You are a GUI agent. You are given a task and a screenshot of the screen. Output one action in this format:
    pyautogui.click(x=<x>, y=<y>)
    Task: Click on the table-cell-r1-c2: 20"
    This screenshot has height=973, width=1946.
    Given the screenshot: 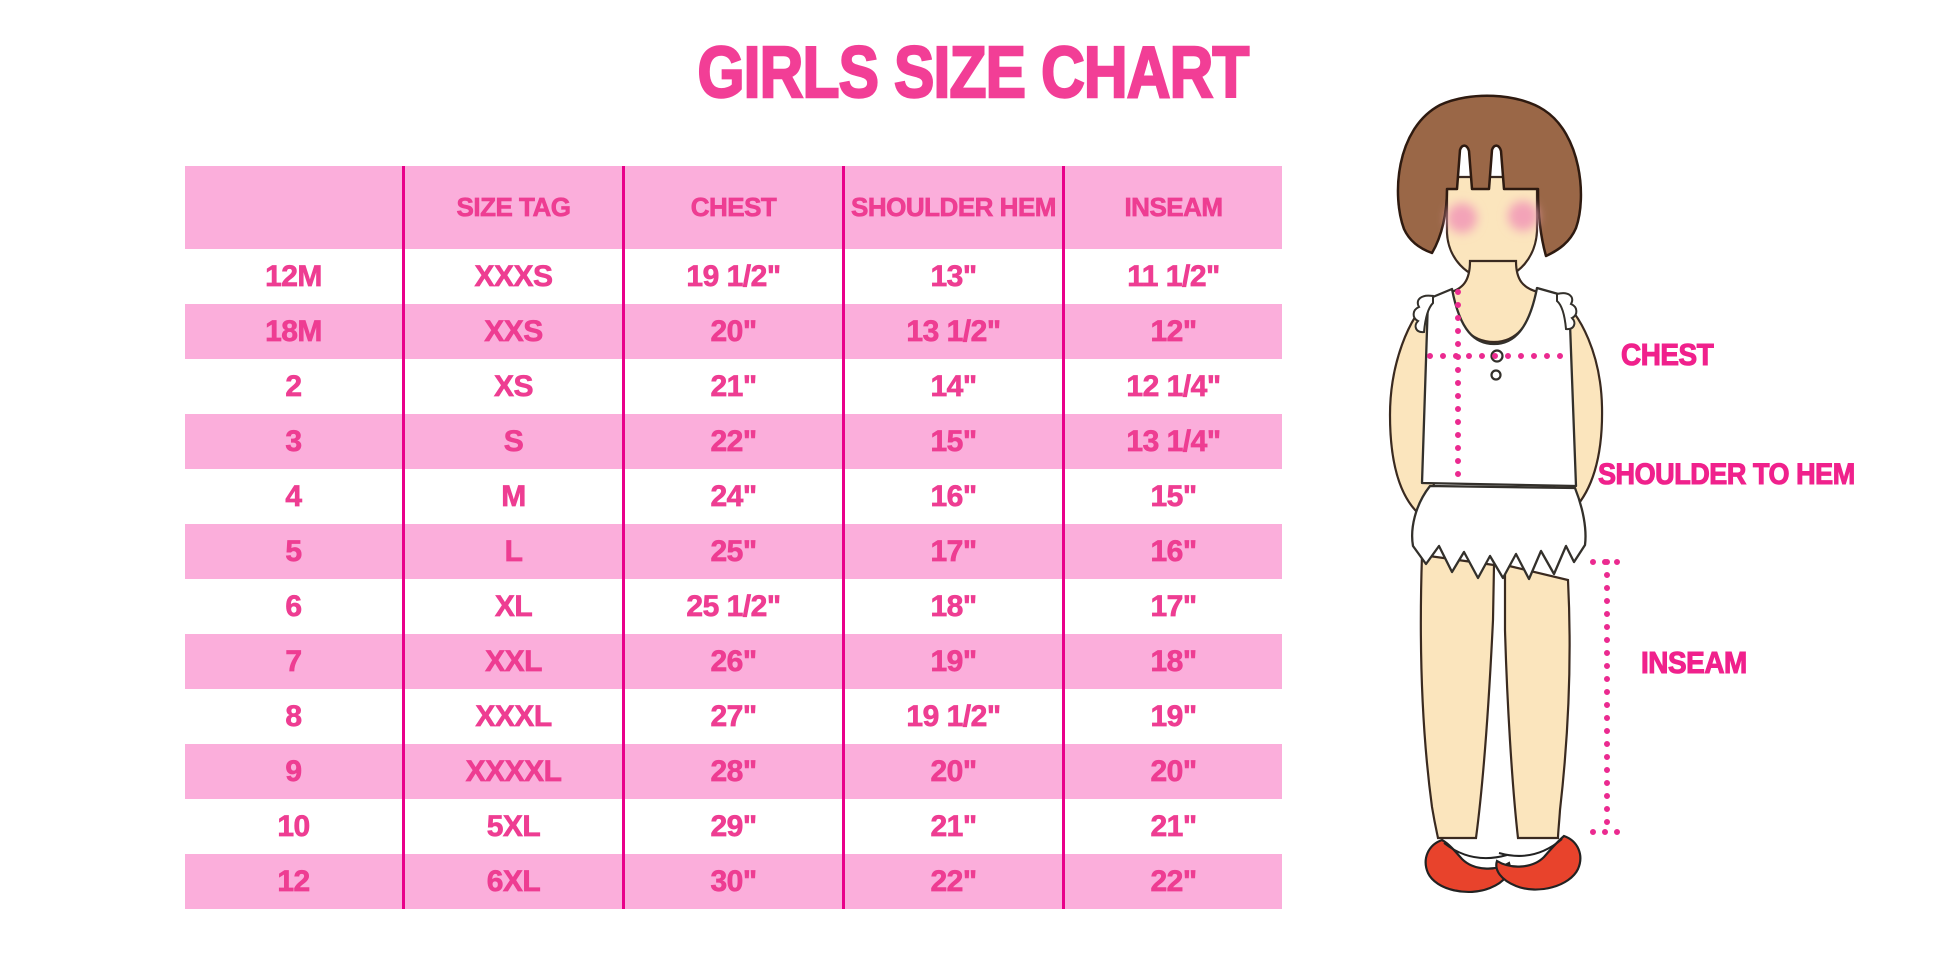 What is the action you would take?
    pyautogui.click(x=733, y=331)
    